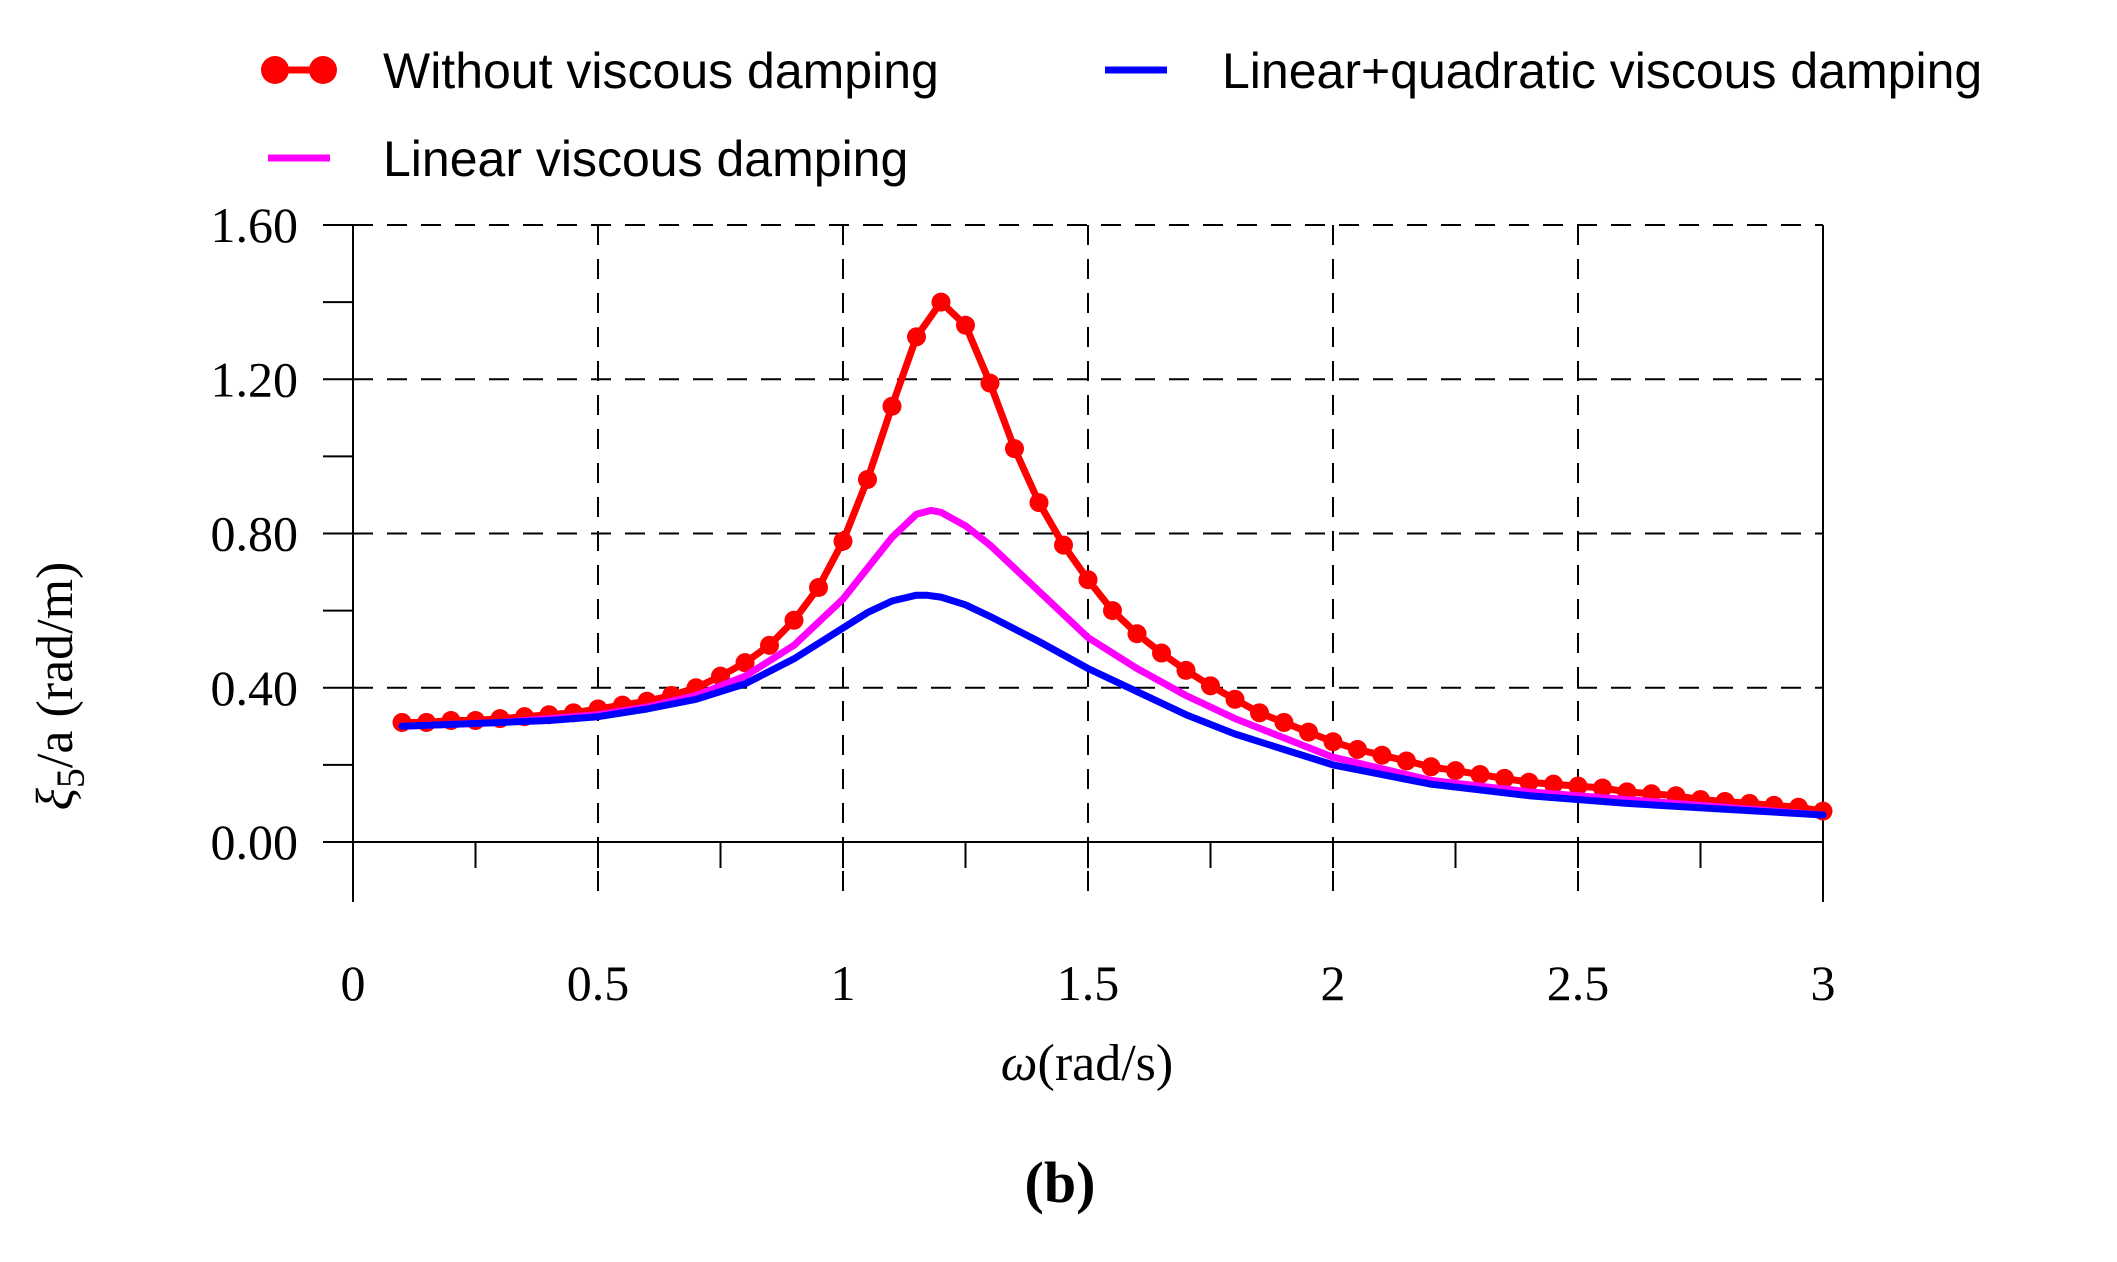 The image size is (2117, 1262). Describe the element at coordinates (645, 159) in the screenshot. I see `legend-label-linear: Linear viscous damping` at that location.